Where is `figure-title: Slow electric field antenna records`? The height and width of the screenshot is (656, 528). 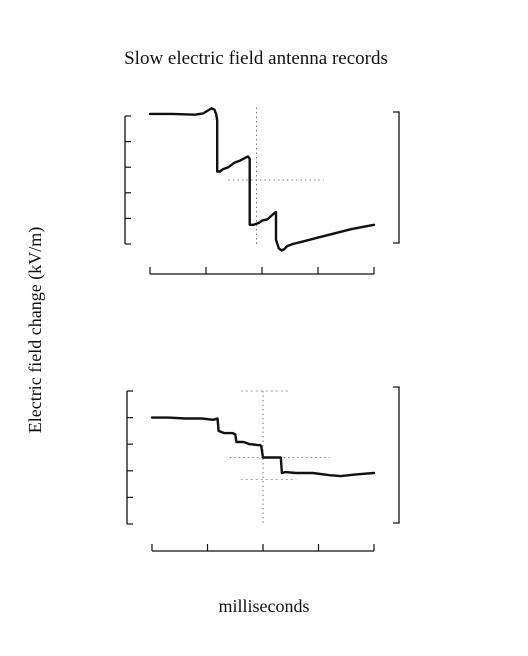
figure-title: Slow electric field antenna records is located at coordinates (256, 58).